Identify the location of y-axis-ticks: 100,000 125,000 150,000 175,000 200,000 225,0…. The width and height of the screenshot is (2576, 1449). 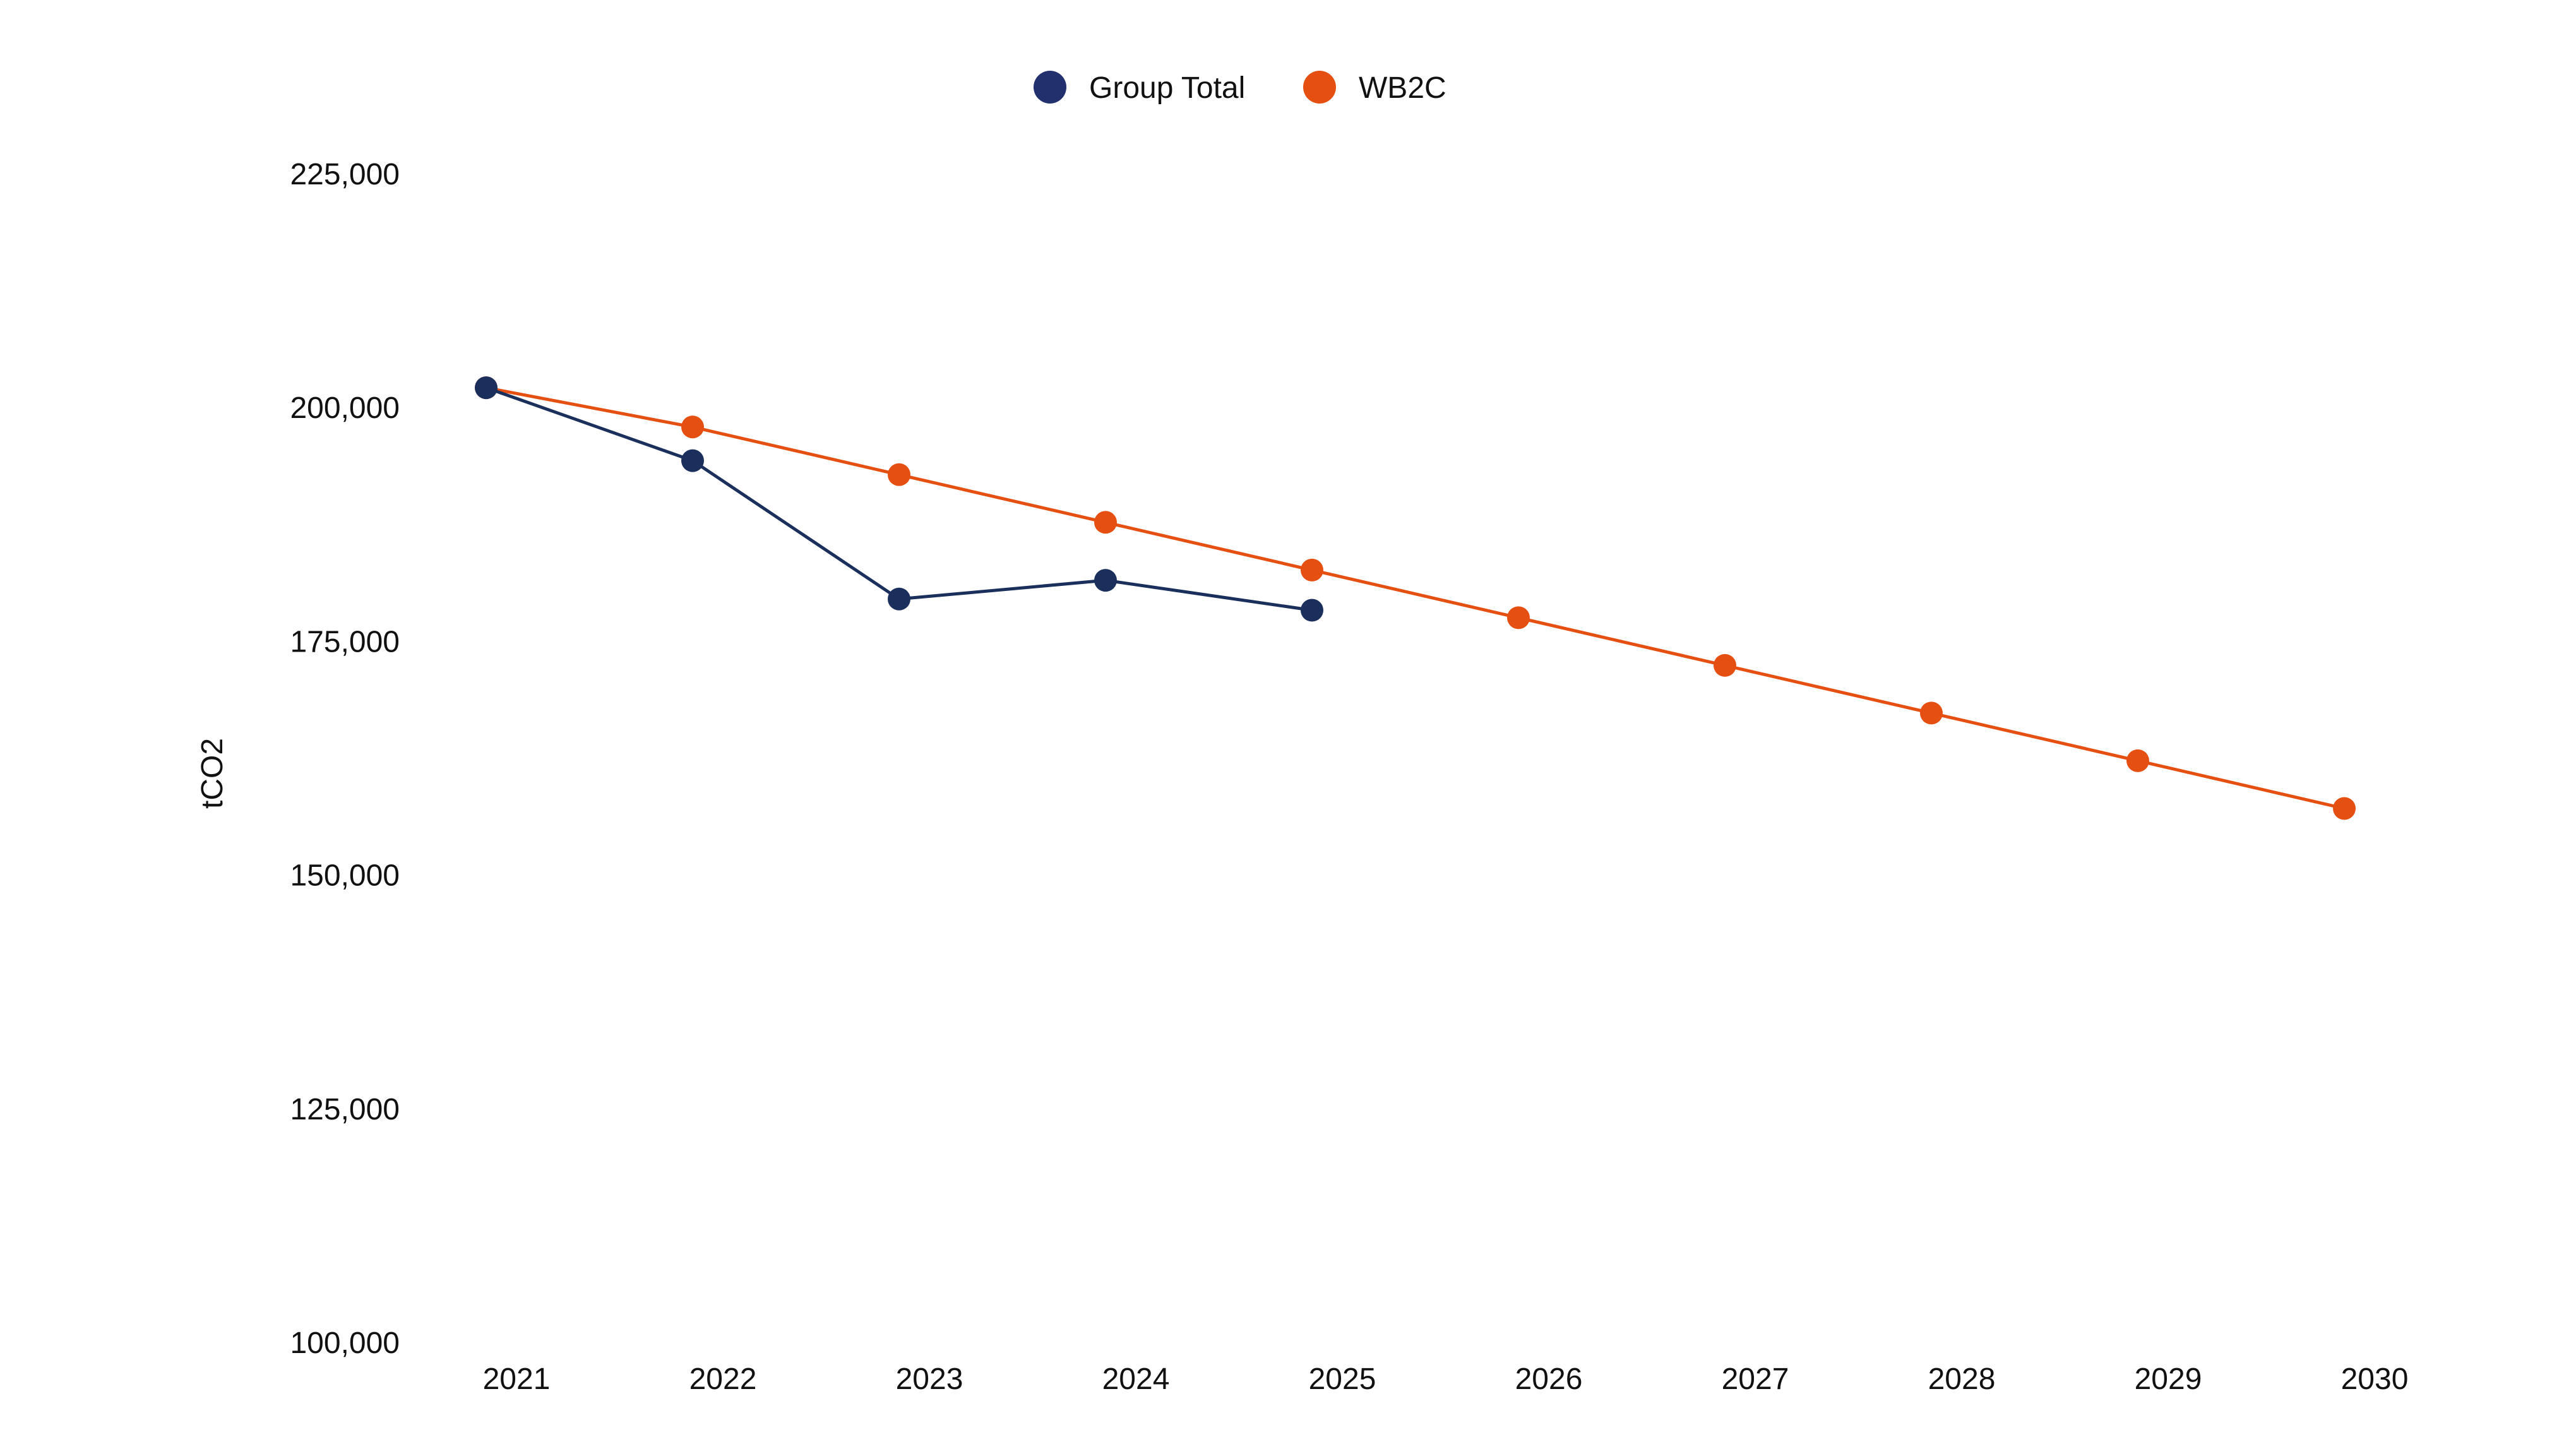
(345, 759).